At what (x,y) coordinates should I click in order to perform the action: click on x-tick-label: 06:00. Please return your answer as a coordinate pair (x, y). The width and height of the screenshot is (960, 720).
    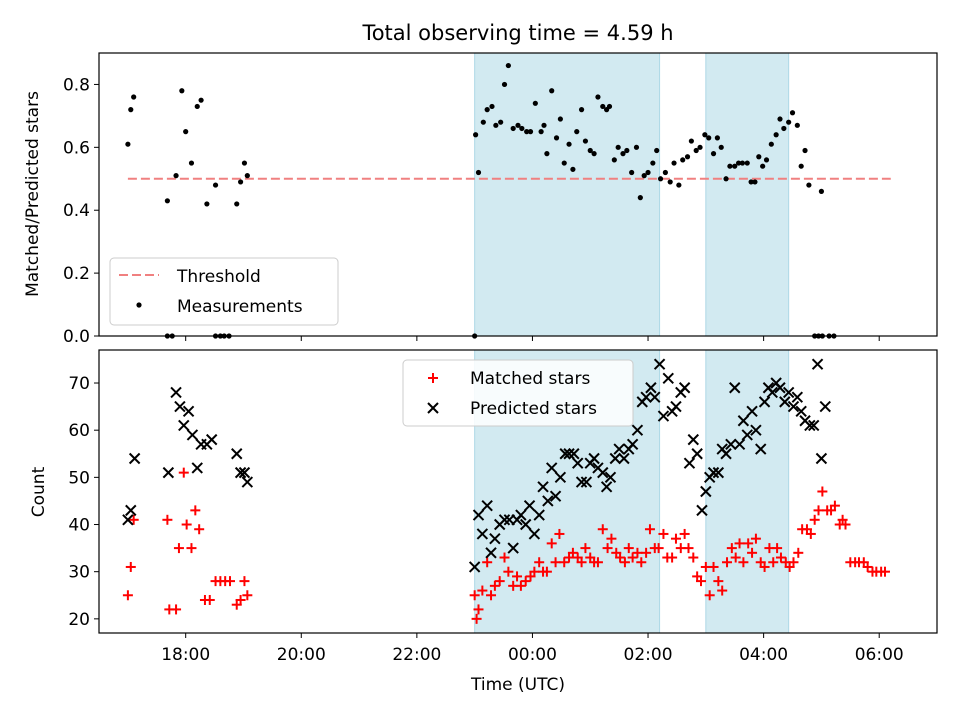
    Looking at the image, I should click on (879, 655).